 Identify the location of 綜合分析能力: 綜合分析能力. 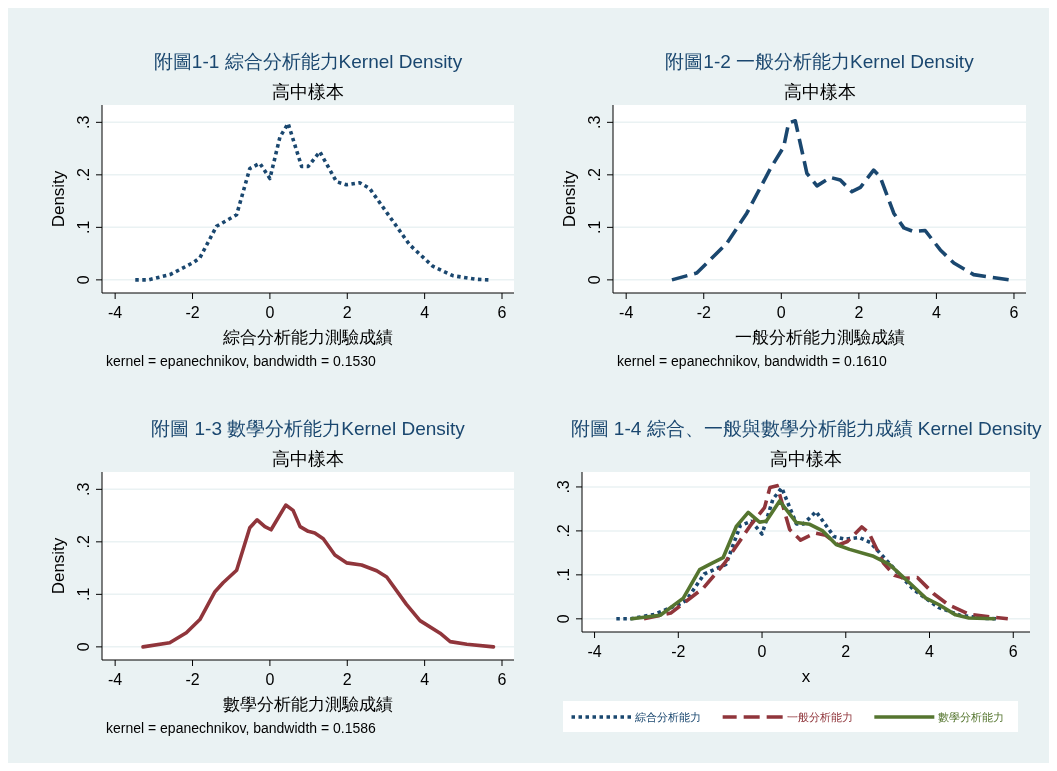
(636, 717).